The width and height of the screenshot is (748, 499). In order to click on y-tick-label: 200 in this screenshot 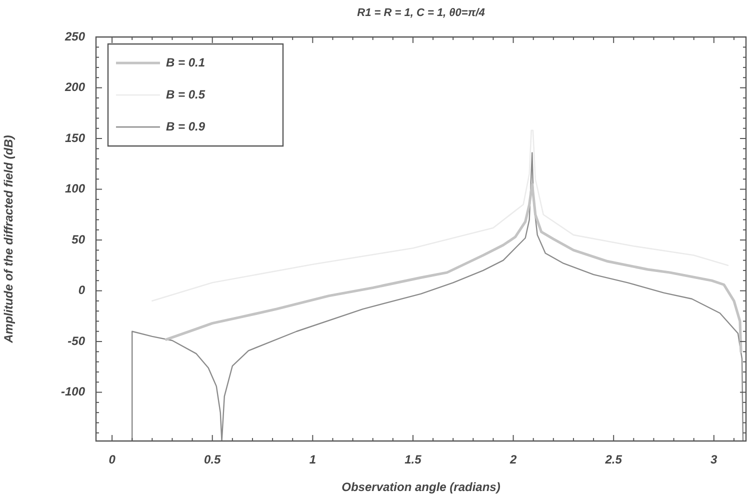, I will do `click(75, 87)`.